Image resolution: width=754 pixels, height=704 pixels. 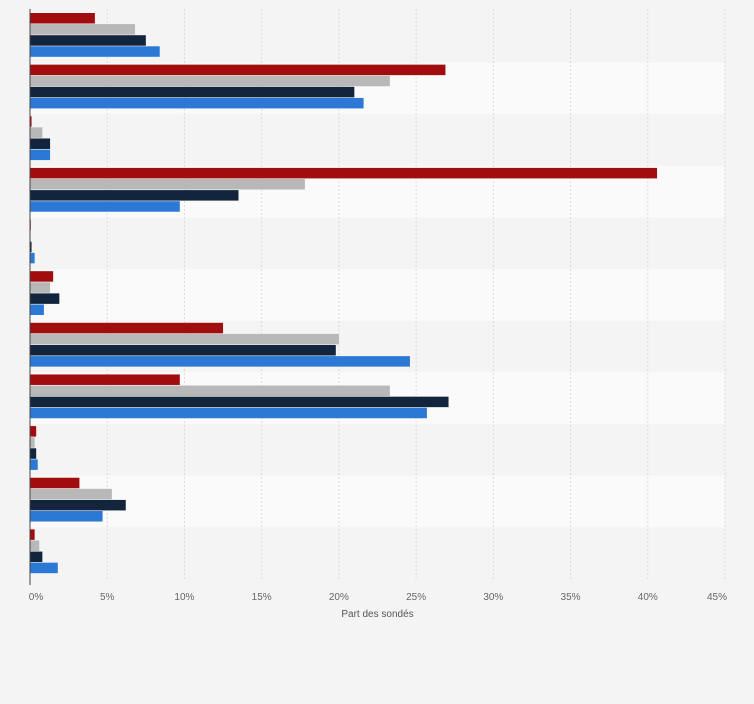 What do you see at coordinates (107, 597) in the screenshot?
I see `x-tick-label: 5%` at bounding box center [107, 597].